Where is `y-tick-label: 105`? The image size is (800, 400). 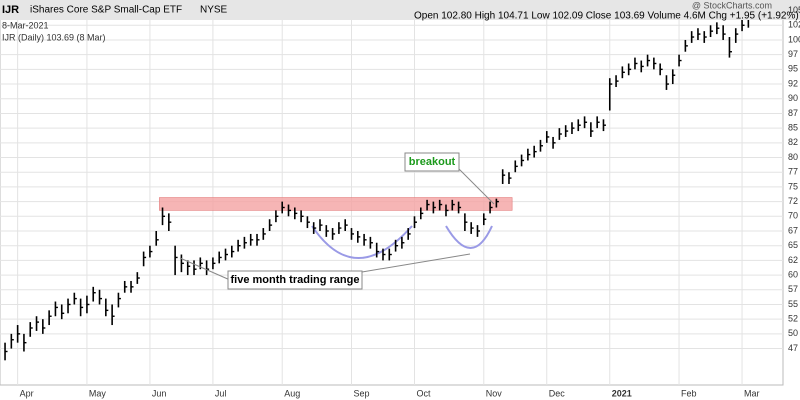 y-tick-label: 105 is located at coordinates (794, 10).